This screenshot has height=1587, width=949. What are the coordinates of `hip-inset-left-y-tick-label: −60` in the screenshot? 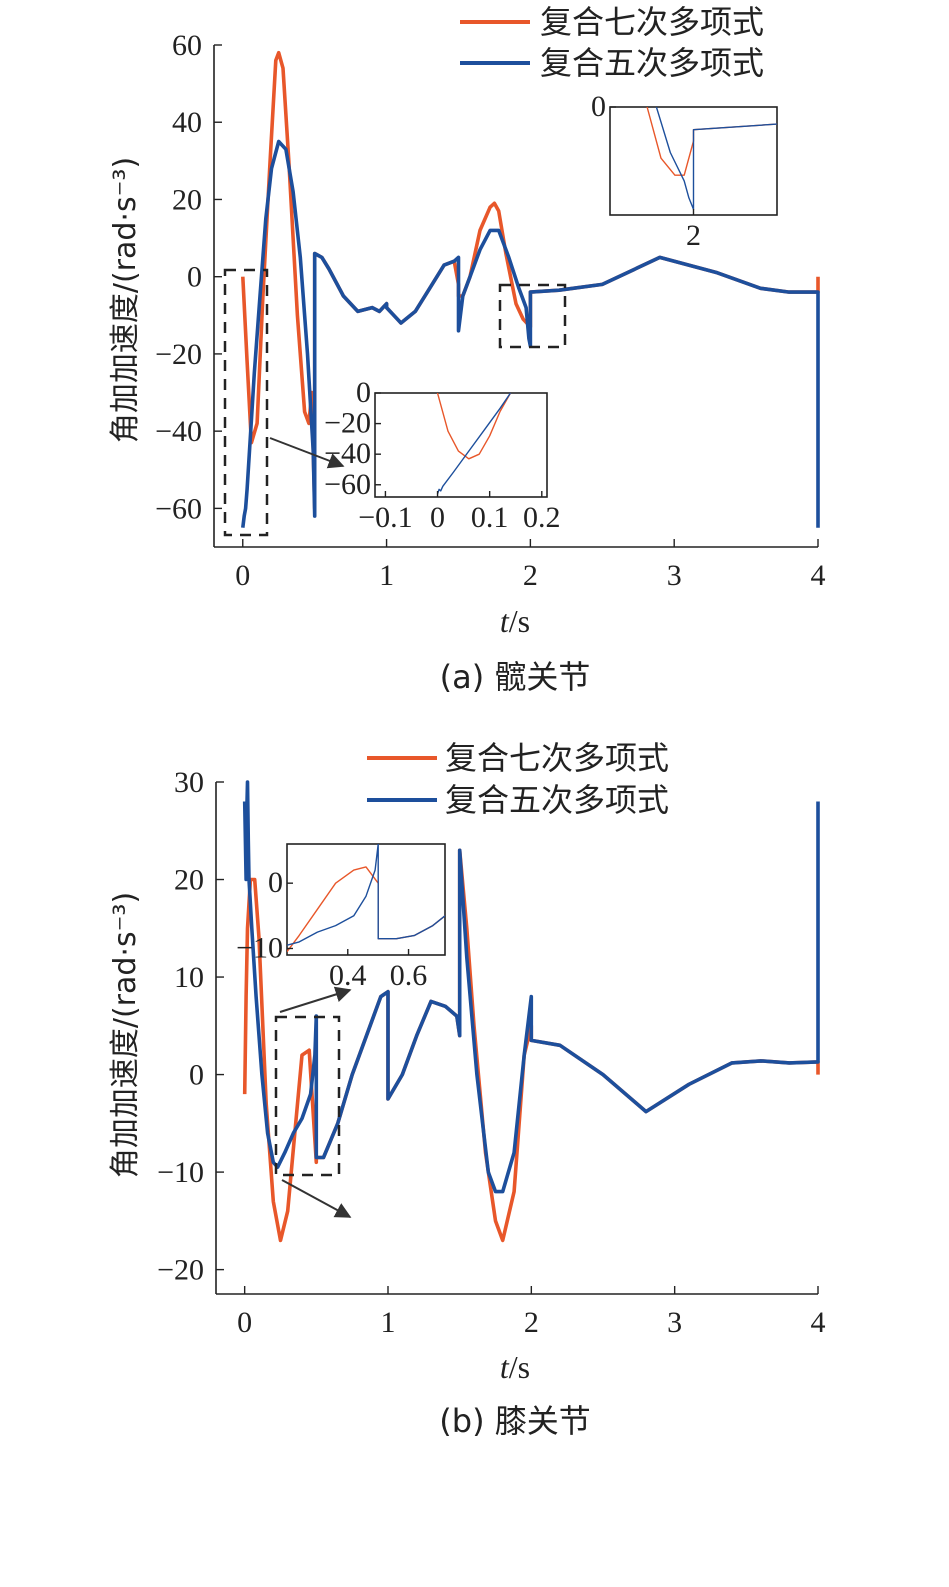 It's located at (347, 484).